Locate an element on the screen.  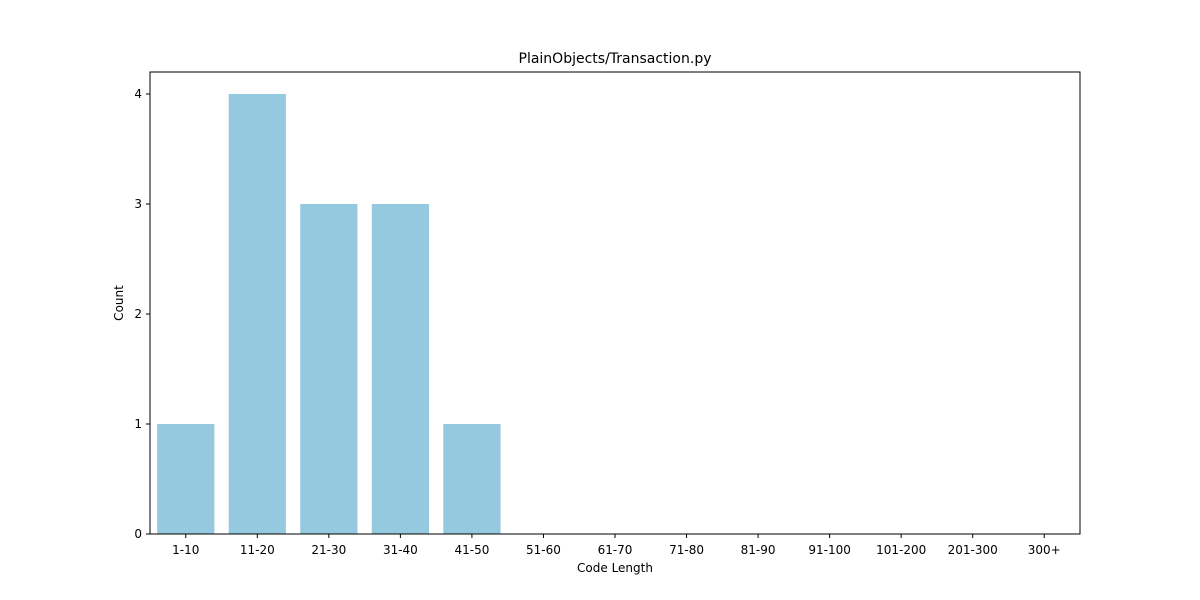
x-tick-label: 91-100 is located at coordinates (829, 550).